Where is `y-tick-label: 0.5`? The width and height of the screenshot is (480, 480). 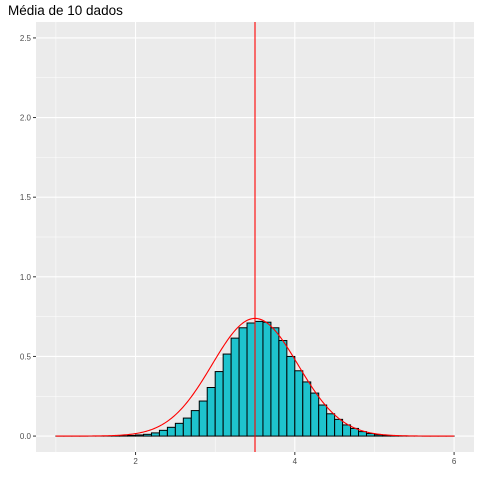 y-tick-label: 0.5 is located at coordinates (26, 356).